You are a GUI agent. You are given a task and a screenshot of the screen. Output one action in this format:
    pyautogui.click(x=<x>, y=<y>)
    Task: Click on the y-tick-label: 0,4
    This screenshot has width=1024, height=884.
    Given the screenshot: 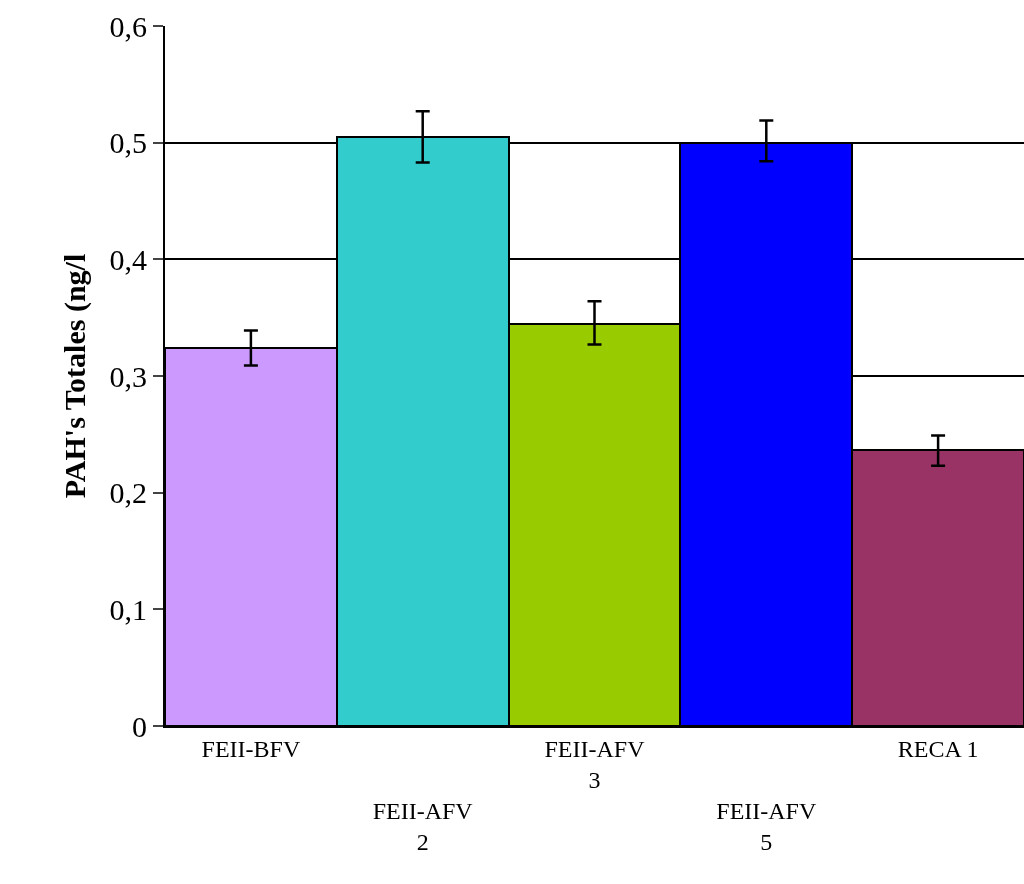 What is the action you would take?
    pyautogui.click(x=128, y=259)
    